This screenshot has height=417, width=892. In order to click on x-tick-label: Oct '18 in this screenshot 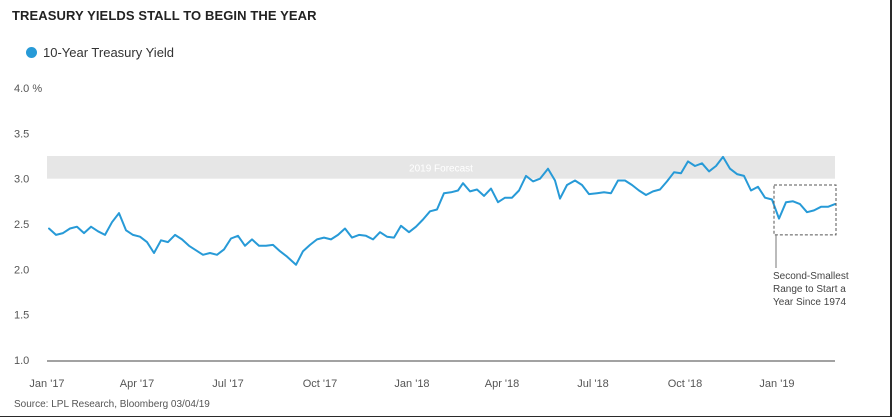, I will do `click(685, 384)`.